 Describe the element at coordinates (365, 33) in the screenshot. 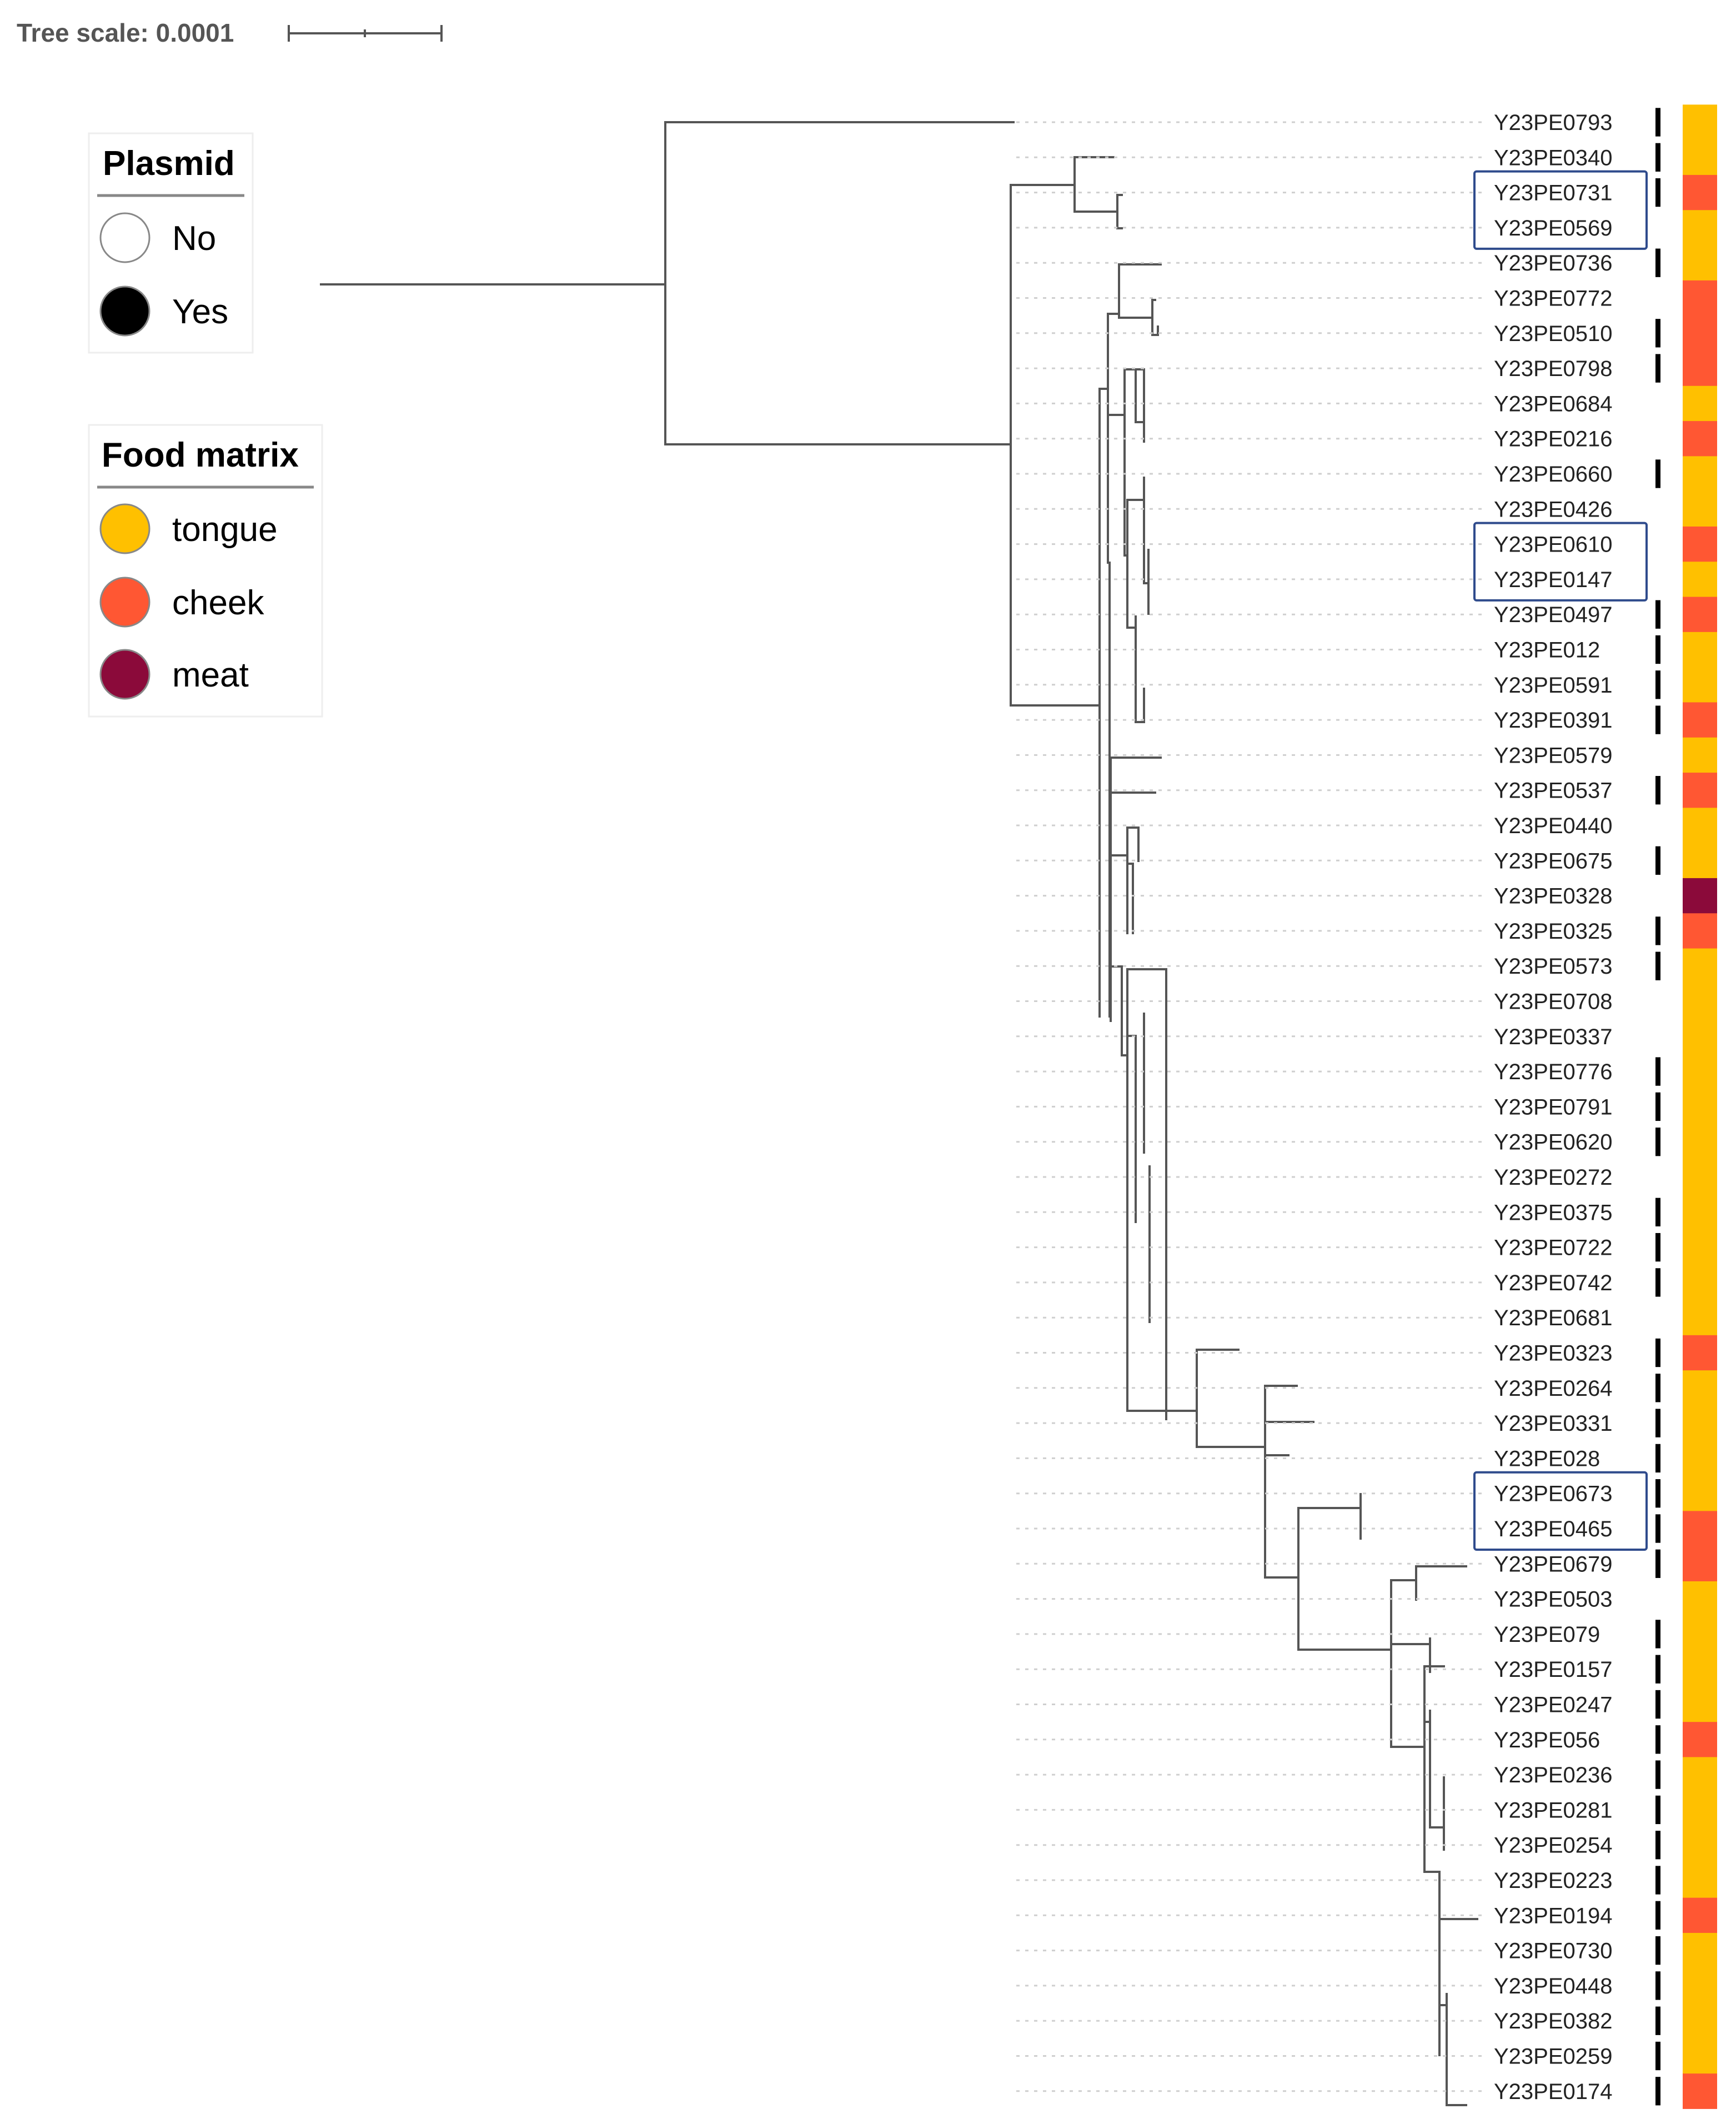

I see `tree-scale-bar` at that location.